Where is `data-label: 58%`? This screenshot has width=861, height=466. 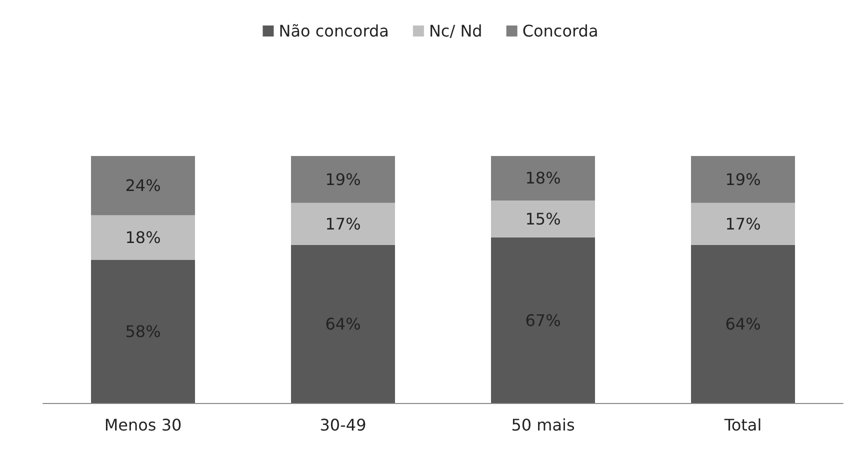
data-label: 58% is located at coordinates (143, 331).